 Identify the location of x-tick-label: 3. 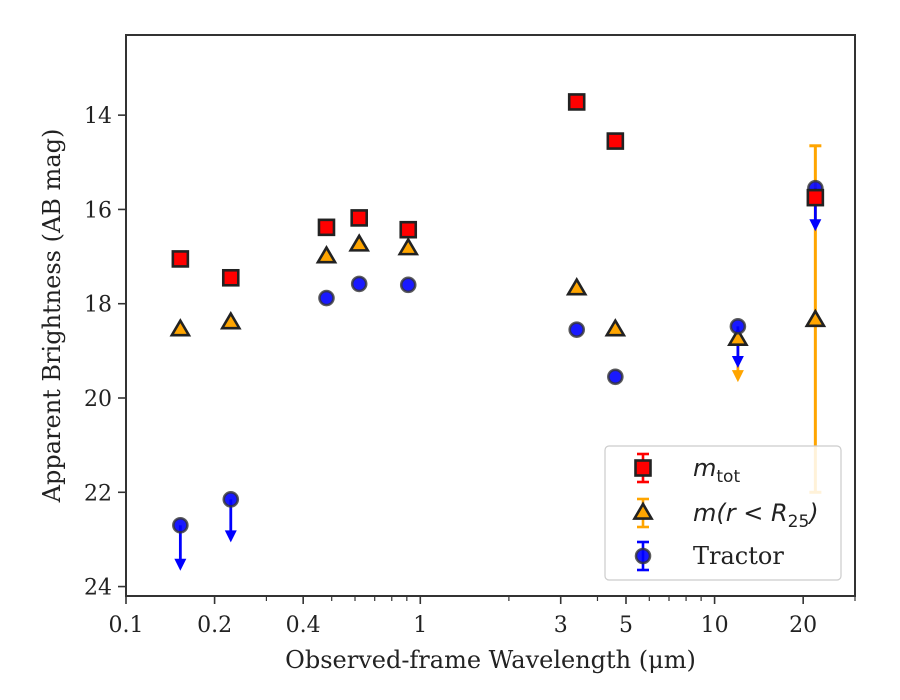
(561, 625).